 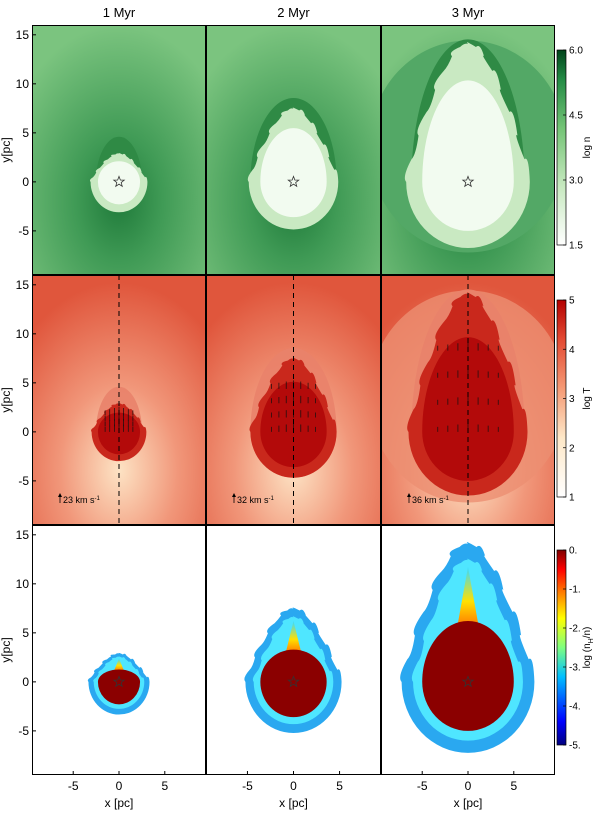 I want to click on colorbar-neutral-fraction: 0. -1. -2. -3. -4. -5. log (nH/n), so click(x=575, y=649).